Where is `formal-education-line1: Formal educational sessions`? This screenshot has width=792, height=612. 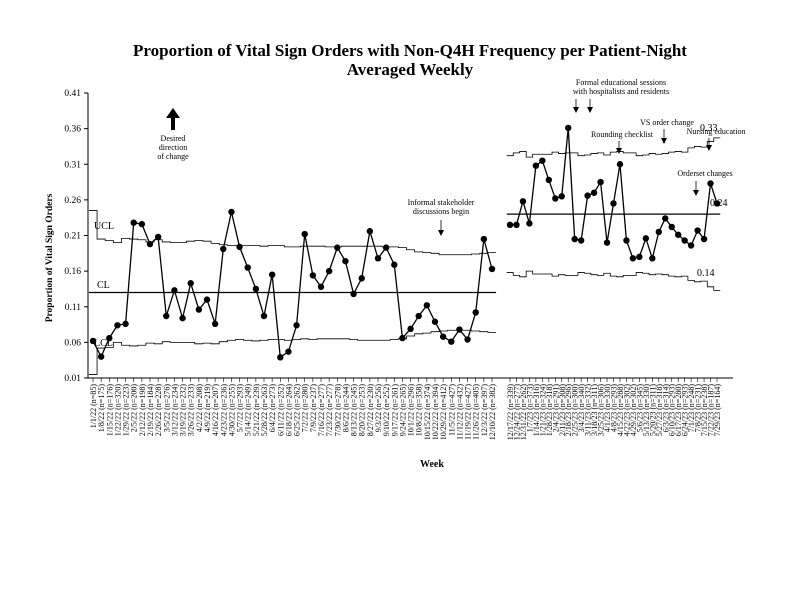
formal-education-line1: Formal educational sessions is located at coordinates (621, 82).